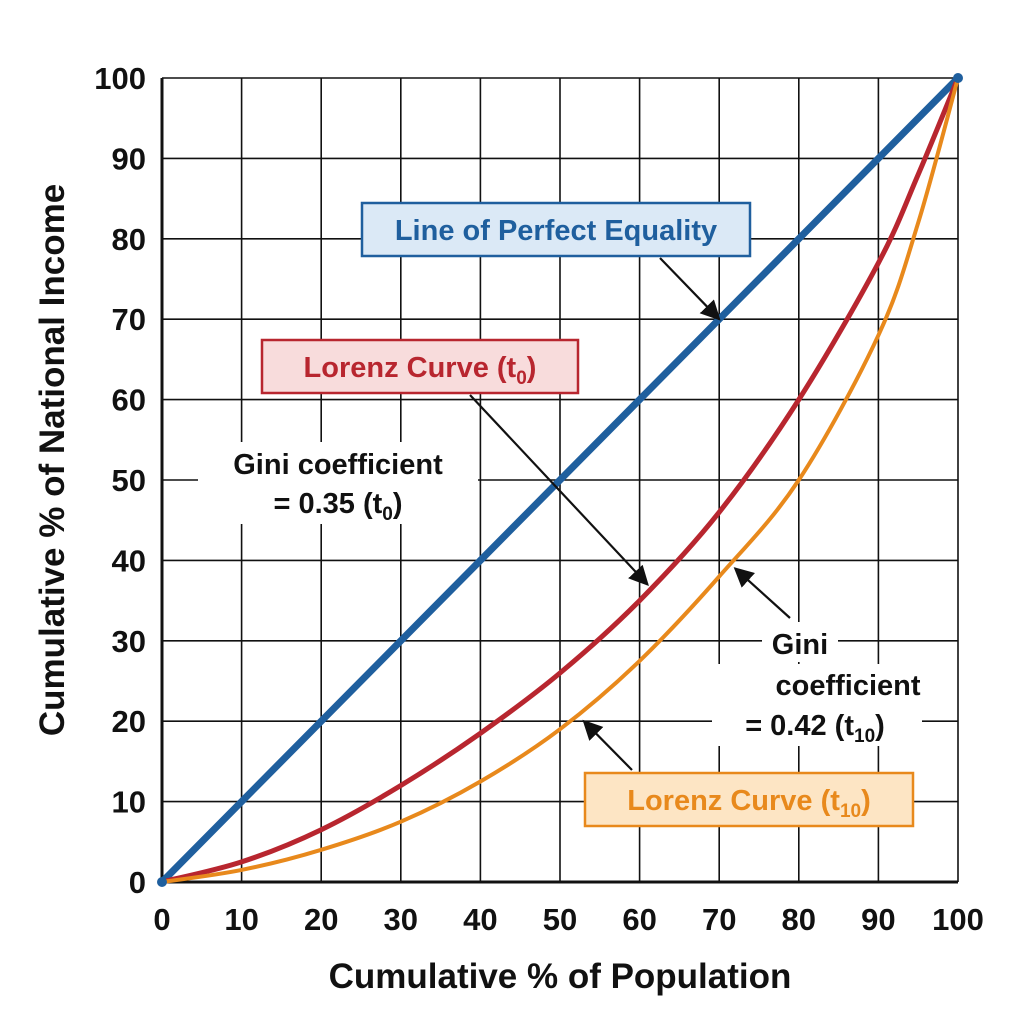 The image size is (1024, 1024). I want to click on x-tick-label: 0, so click(161, 919).